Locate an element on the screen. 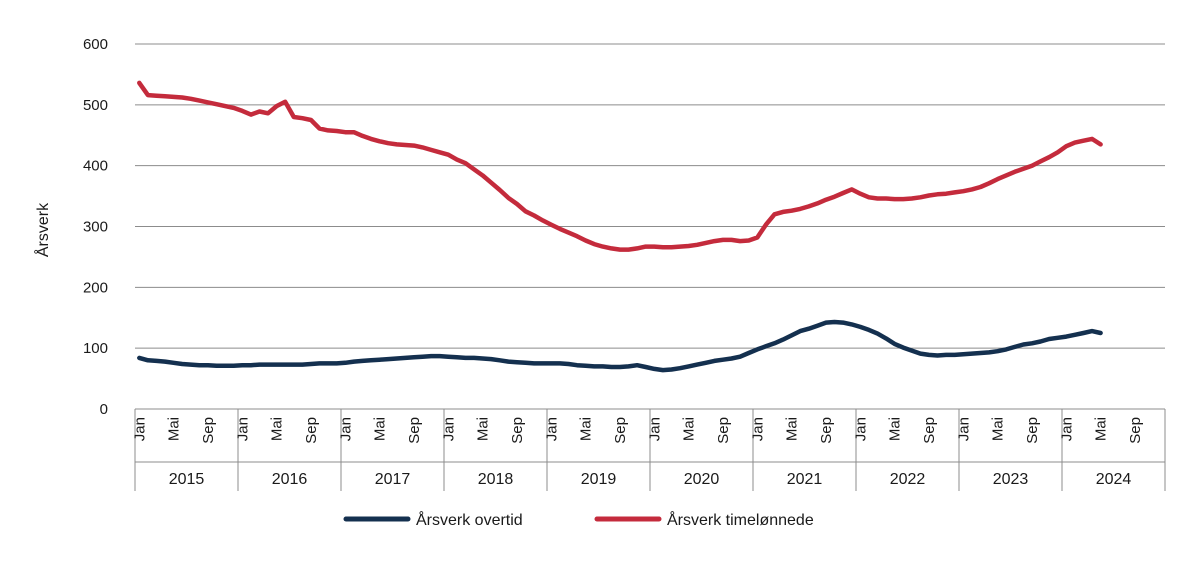 The width and height of the screenshot is (1200, 569). x-year-label: 2017 is located at coordinates (393, 479).